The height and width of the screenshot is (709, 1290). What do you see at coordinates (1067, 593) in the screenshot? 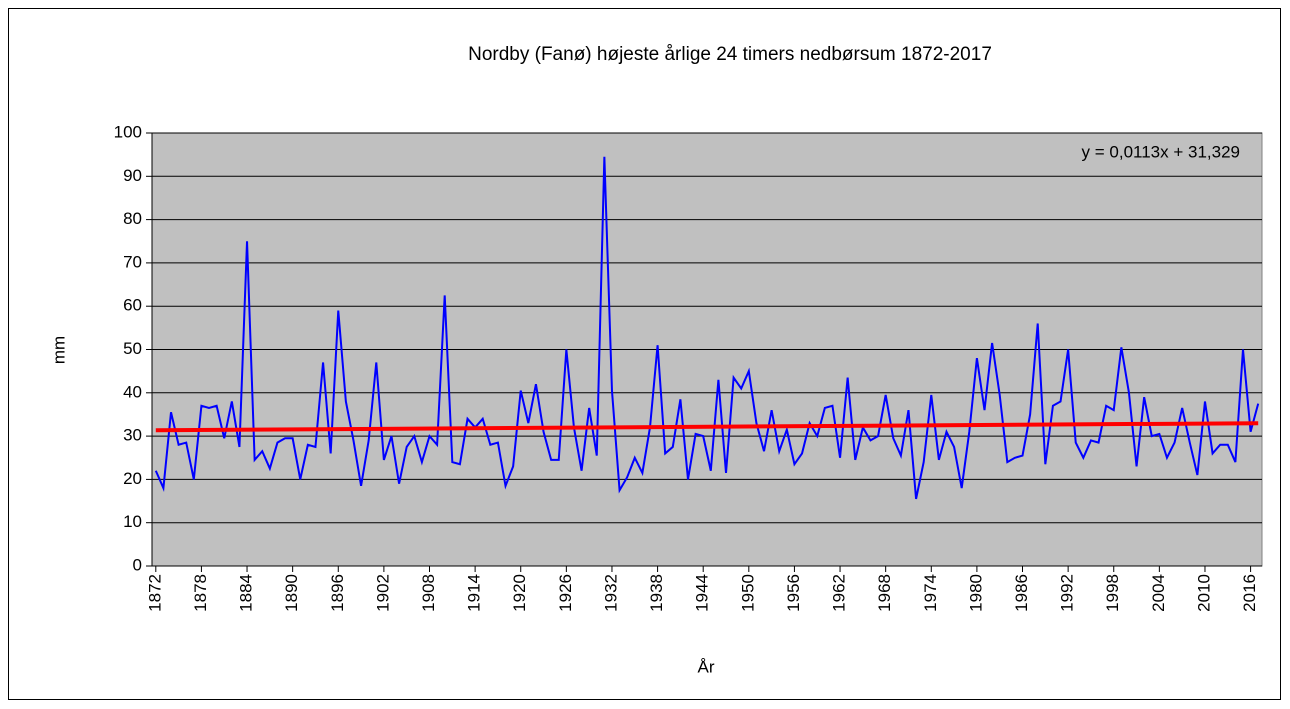
I see `x-tick-label: 1992` at bounding box center [1067, 593].